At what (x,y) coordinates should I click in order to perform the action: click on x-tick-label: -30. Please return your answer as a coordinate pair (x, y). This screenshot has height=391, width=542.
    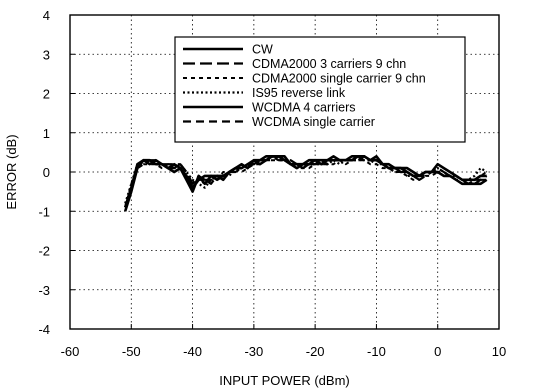
    Looking at the image, I should click on (253, 351).